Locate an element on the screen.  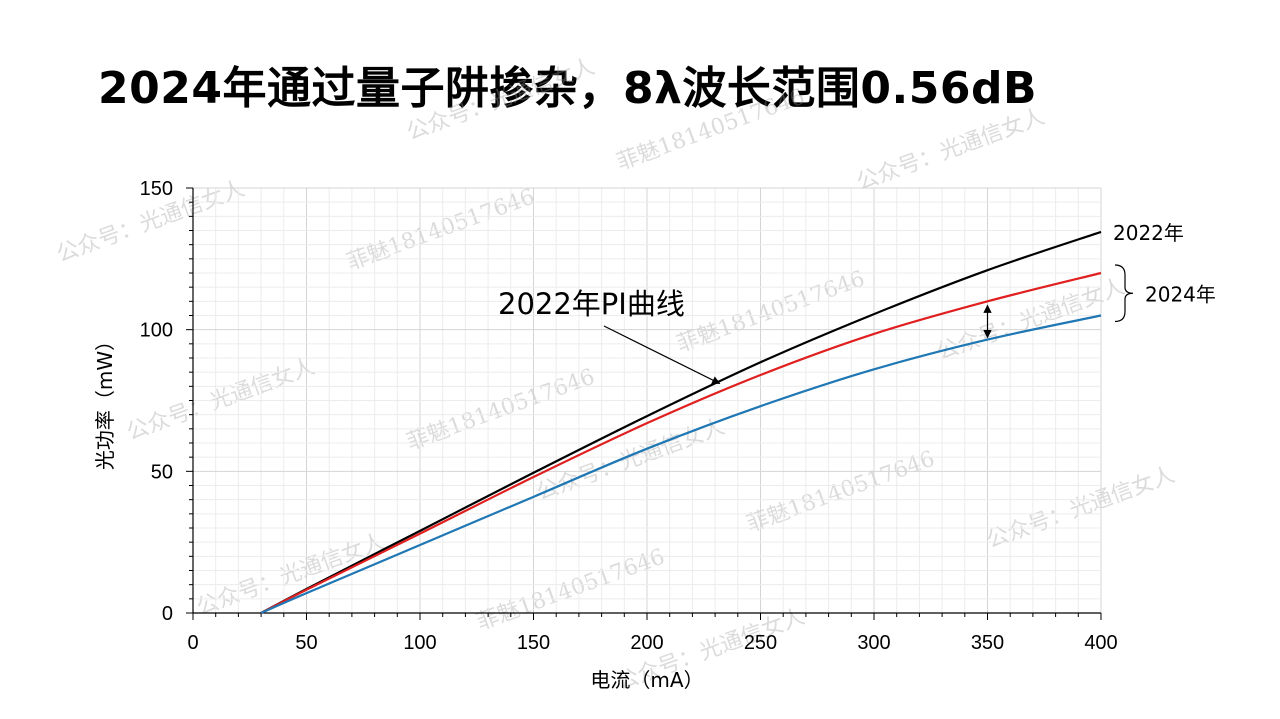
slide-title: 2024年通过量子阱掺杂，8λ波长范围0.56dB is located at coordinates (568, 88).